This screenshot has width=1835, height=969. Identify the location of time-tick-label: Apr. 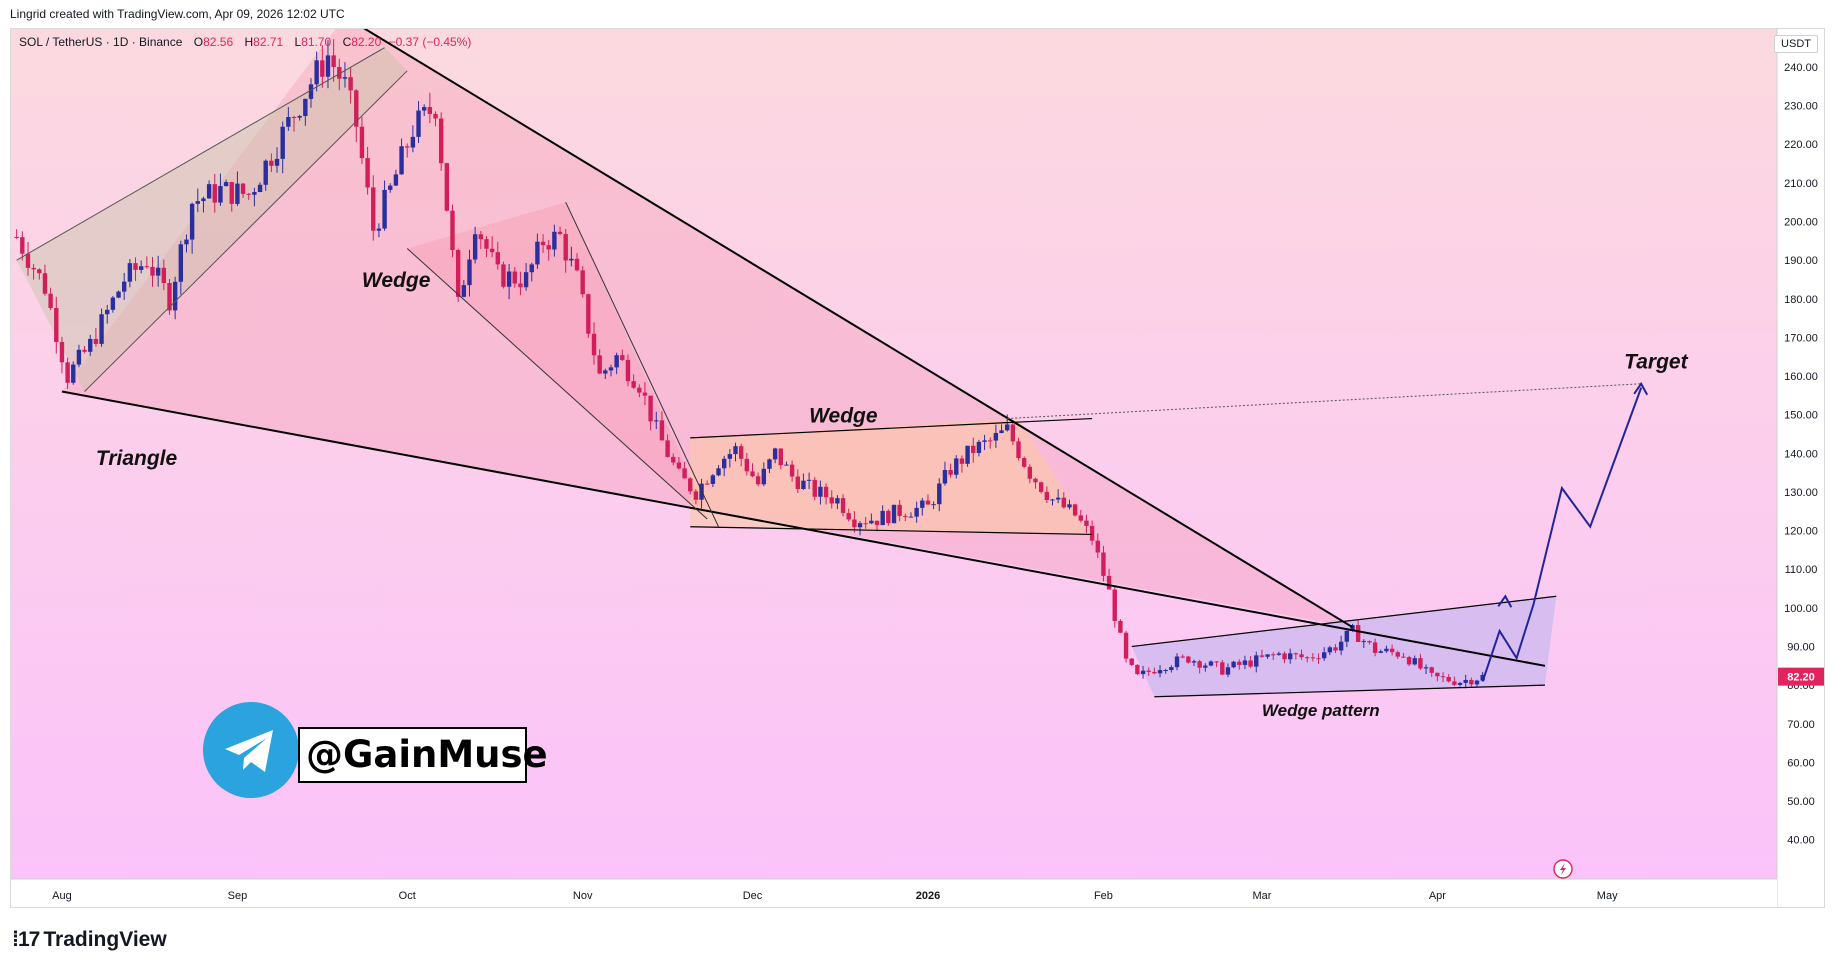
(1437, 896).